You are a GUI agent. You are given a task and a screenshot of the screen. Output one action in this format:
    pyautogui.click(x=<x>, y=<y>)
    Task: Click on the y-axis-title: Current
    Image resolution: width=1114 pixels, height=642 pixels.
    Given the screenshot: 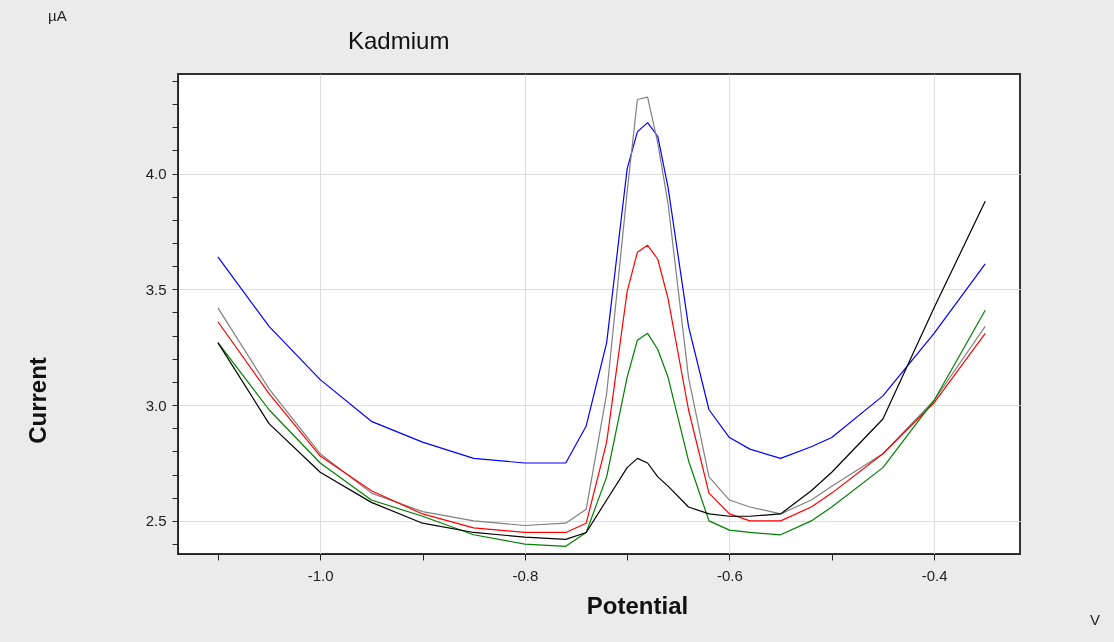 What is the action you would take?
    pyautogui.click(x=37, y=400)
    